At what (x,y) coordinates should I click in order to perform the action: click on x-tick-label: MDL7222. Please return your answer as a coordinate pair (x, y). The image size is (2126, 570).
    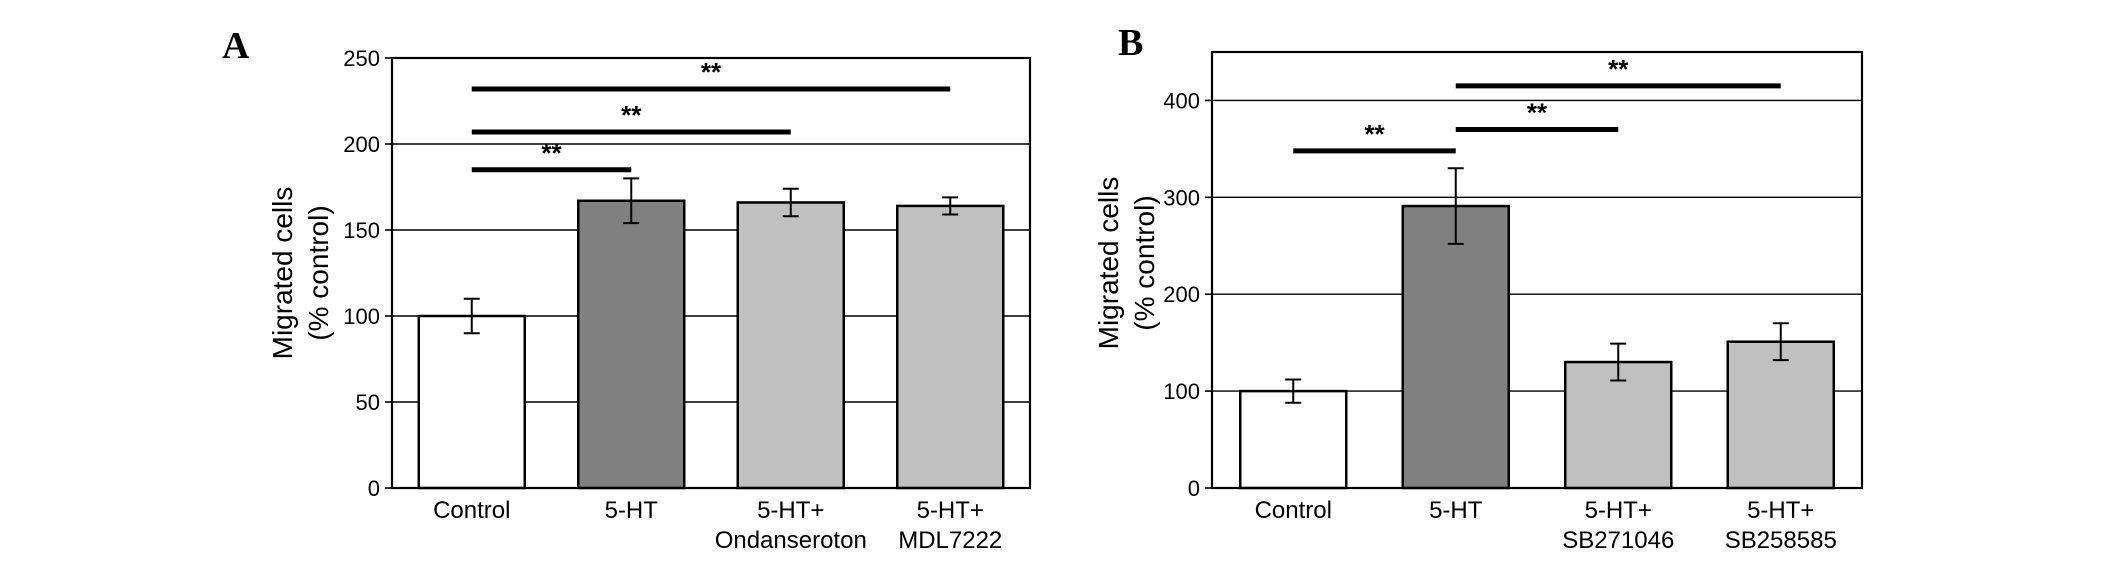
    Looking at the image, I should click on (950, 540).